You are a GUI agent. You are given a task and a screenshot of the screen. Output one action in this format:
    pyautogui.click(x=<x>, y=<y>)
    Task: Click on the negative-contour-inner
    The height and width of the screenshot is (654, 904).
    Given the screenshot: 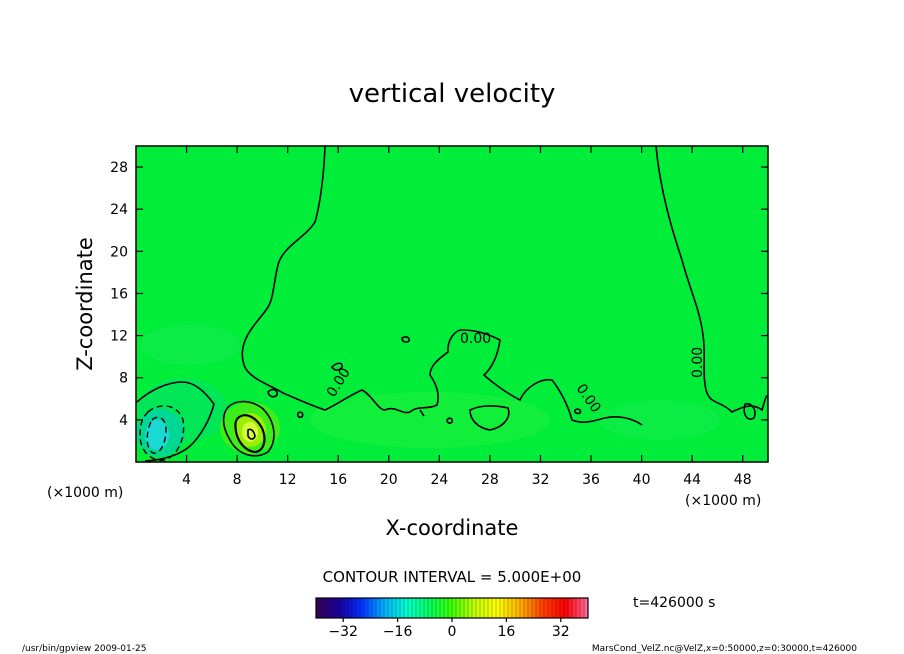 What is the action you would take?
    pyautogui.click(x=156, y=435)
    